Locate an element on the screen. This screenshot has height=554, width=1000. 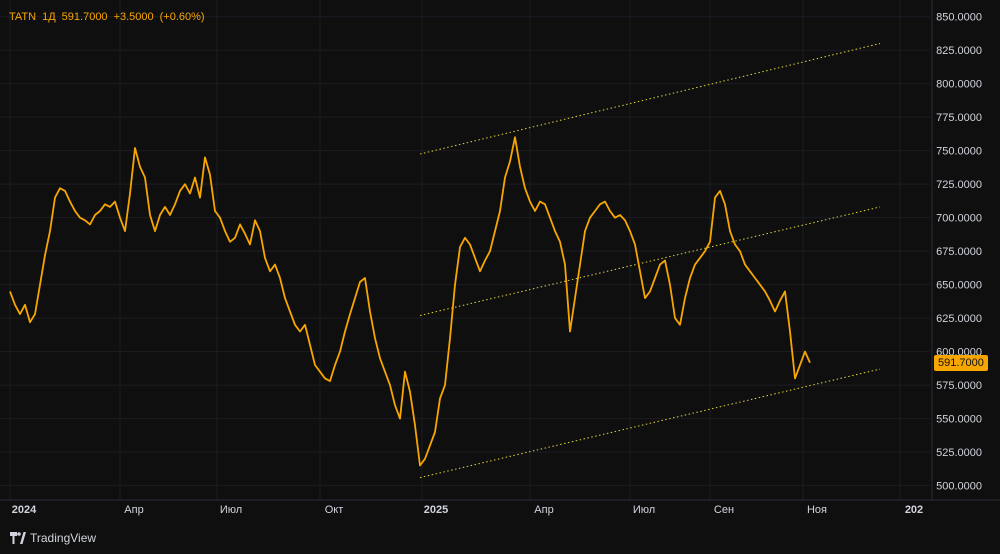
brand-name: TradingView is located at coordinates (63, 538).